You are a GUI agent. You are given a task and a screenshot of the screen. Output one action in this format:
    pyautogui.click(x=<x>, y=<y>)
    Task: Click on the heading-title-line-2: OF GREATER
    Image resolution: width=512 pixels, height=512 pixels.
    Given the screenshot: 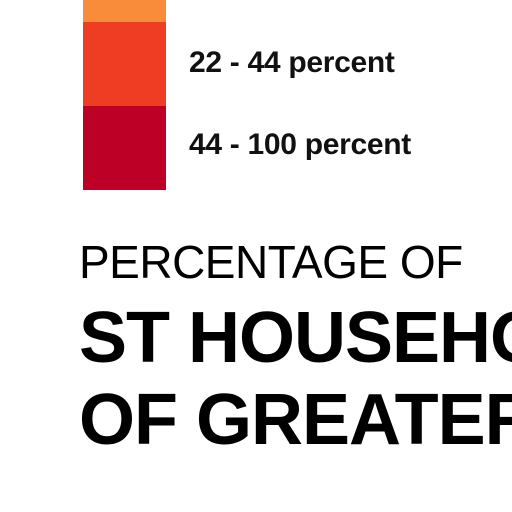 What is the action you would take?
    pyautogui.click(x=295, y=420)
    